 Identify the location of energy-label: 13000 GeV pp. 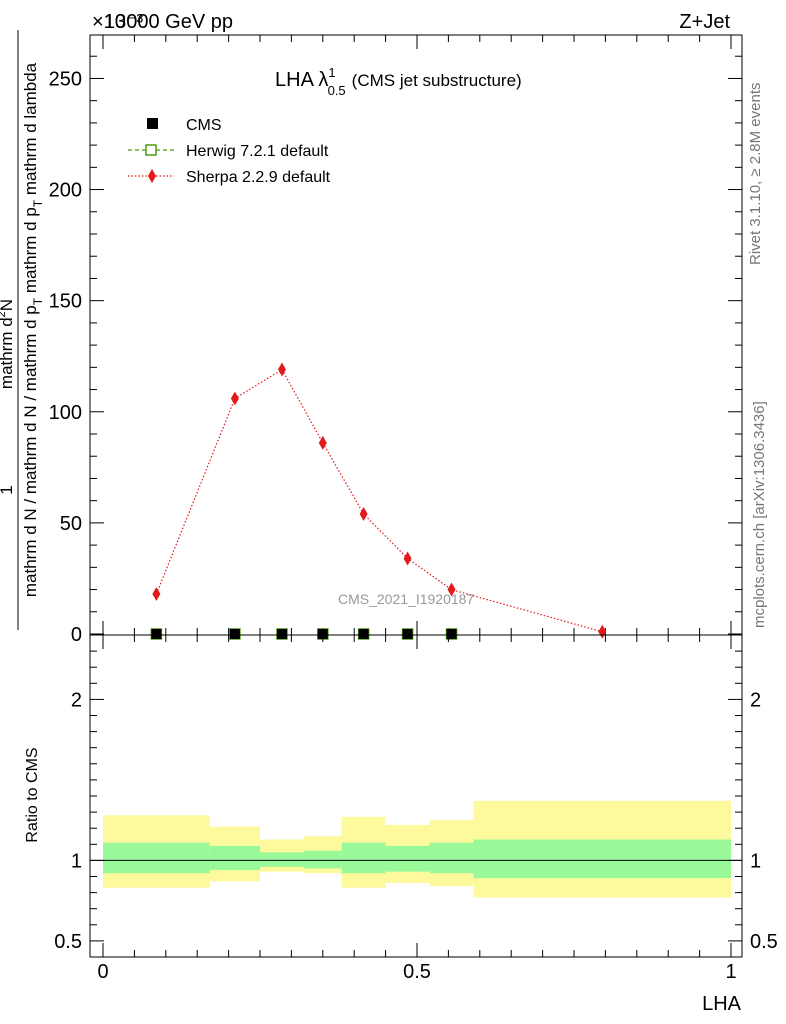
(168, 22).